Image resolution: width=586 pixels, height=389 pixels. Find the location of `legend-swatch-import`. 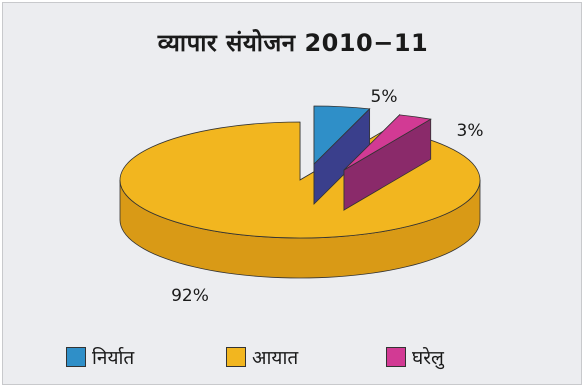

legend-swatch-import is located at coordinates (236, 357).